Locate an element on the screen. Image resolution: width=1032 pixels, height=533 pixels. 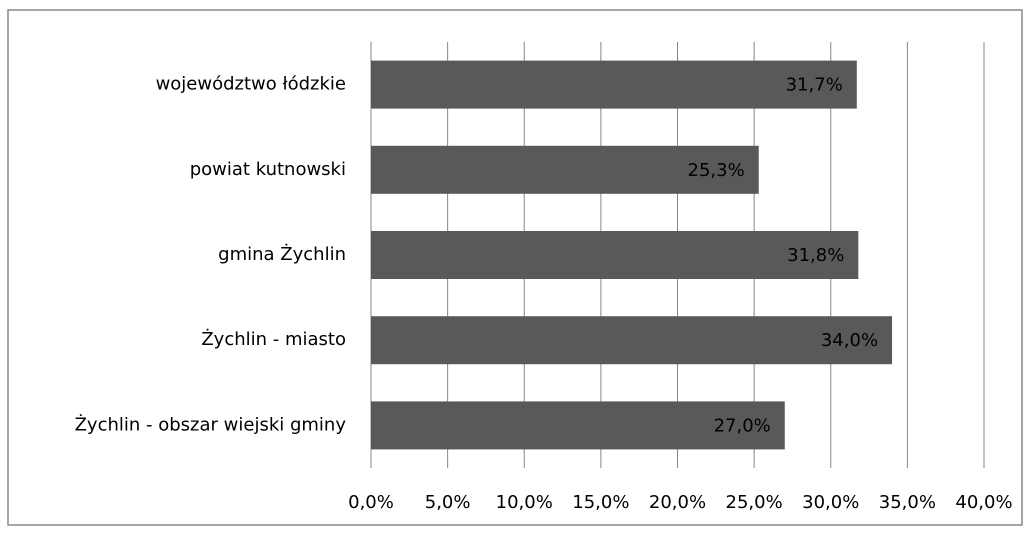
x-tick-label: 20,0% is located at coordinates (677, 502).